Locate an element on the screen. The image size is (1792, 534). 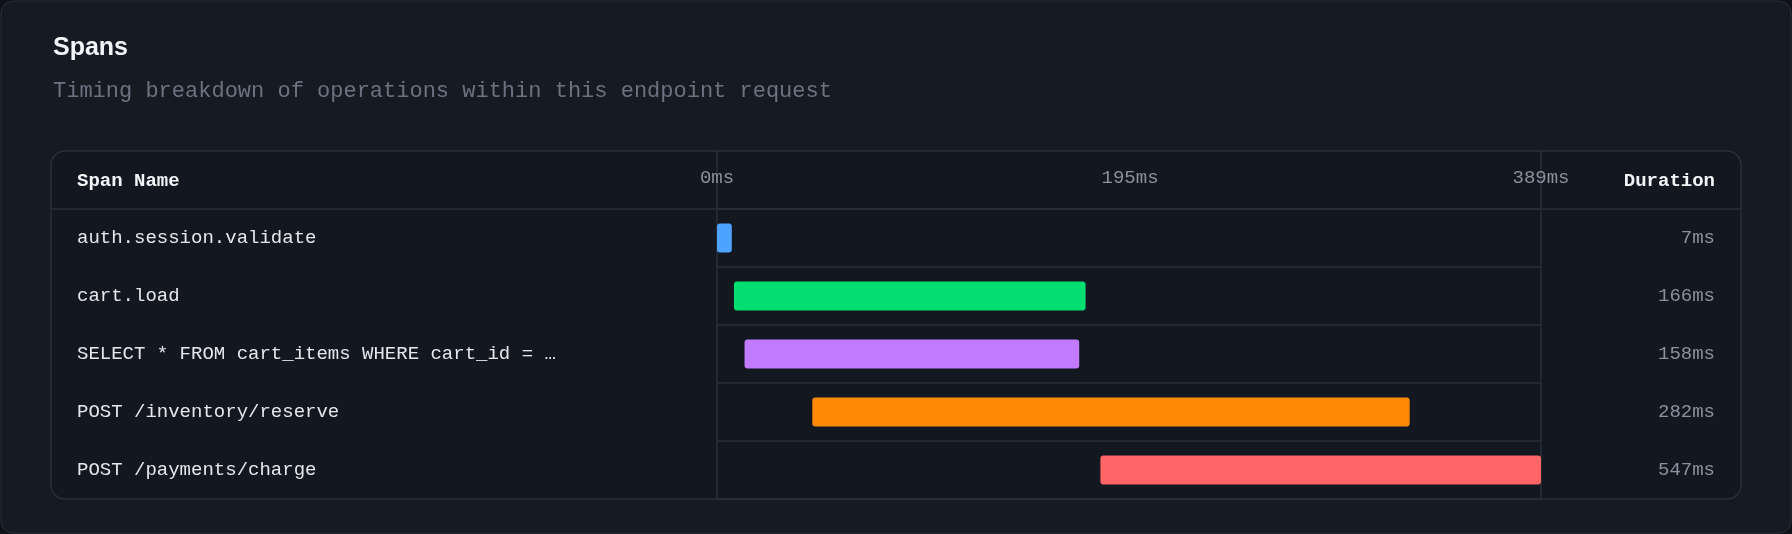
y-tick-label: auth.session.validate is located at coordinates (197, 238).